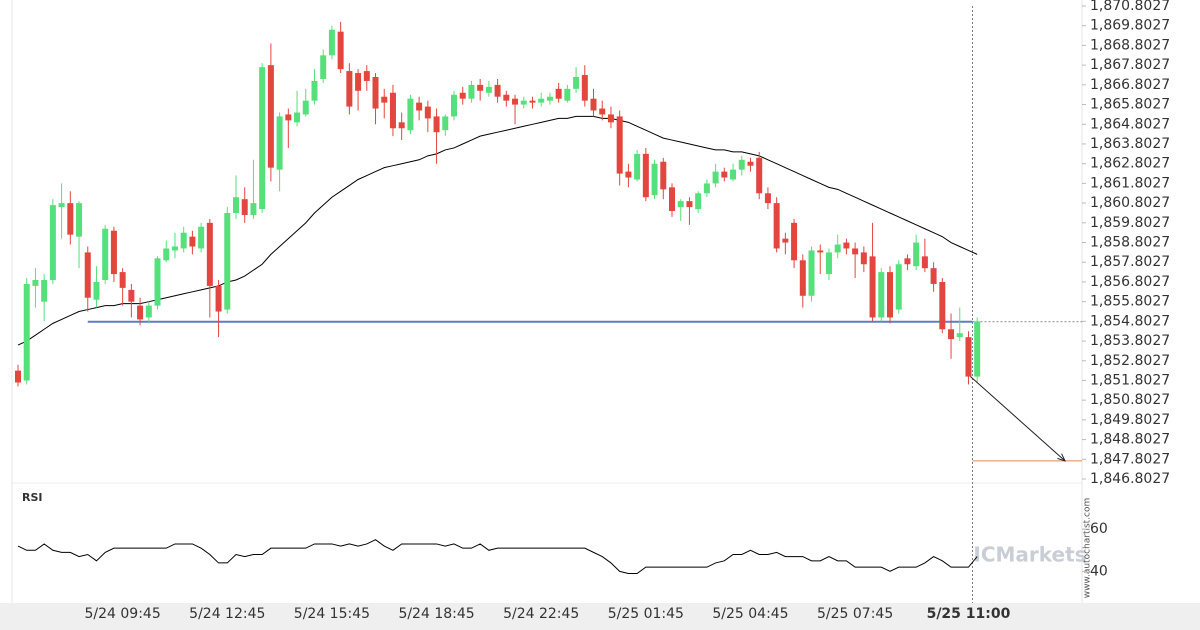 Image resolution: width=1200 pixels, height=630 pixels. What do you see at coordinates (750, 614) in the screenshot?
I see `x-tick-label: 5/25 04:45` at bounding box center [750, 614].